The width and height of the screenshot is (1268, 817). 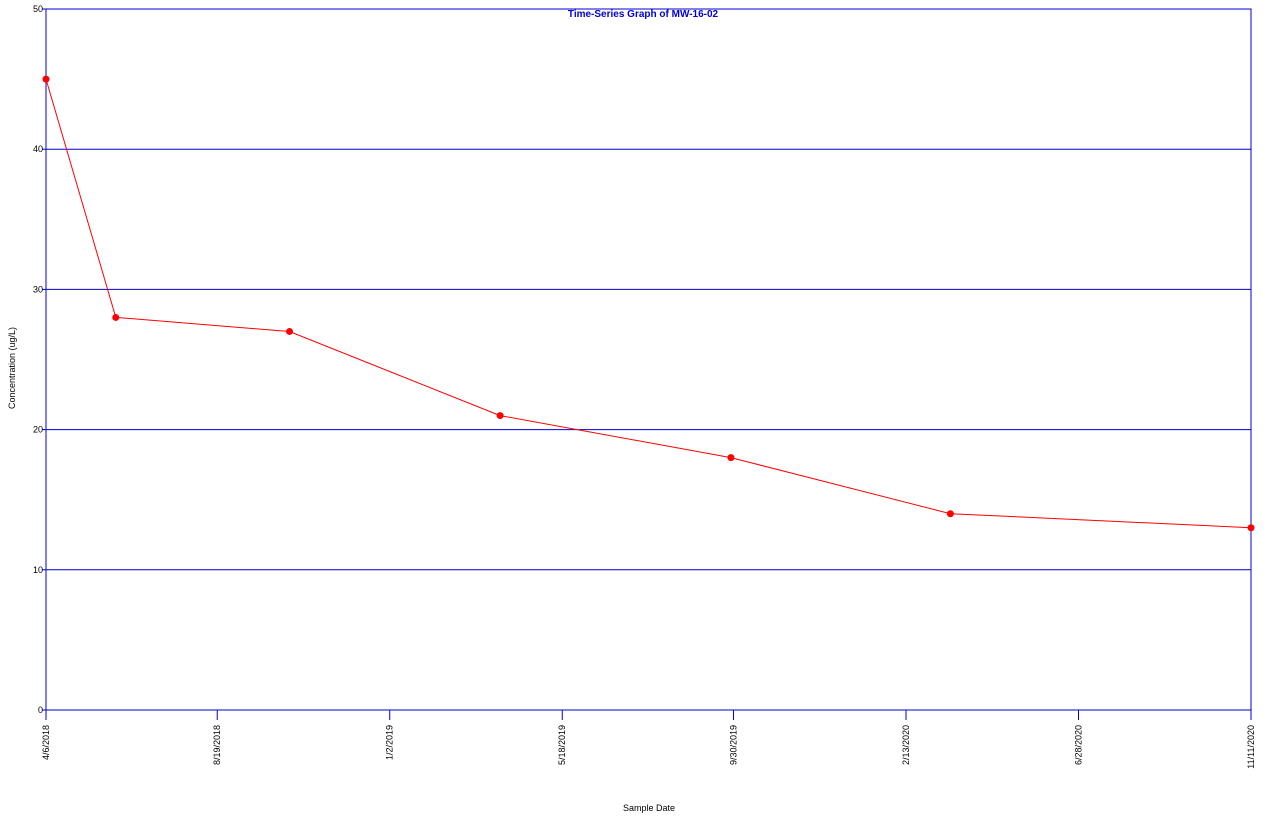 What do you see at coordinates (40, 710) in the screenshot?
I see `y-tick-label: 0` at bounding box center [40, 710].